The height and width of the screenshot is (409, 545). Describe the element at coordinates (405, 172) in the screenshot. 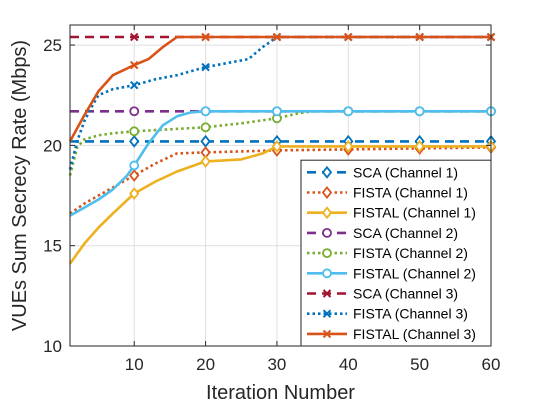

I see `legend-label: SCA (Channel 1)` at that location.